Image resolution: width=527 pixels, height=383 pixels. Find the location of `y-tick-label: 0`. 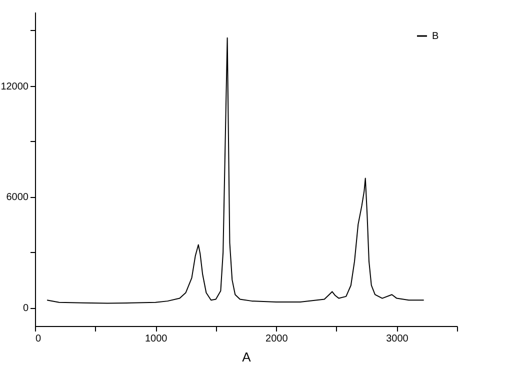

y-tick-label: 0 is located at coordinates (25, 308).